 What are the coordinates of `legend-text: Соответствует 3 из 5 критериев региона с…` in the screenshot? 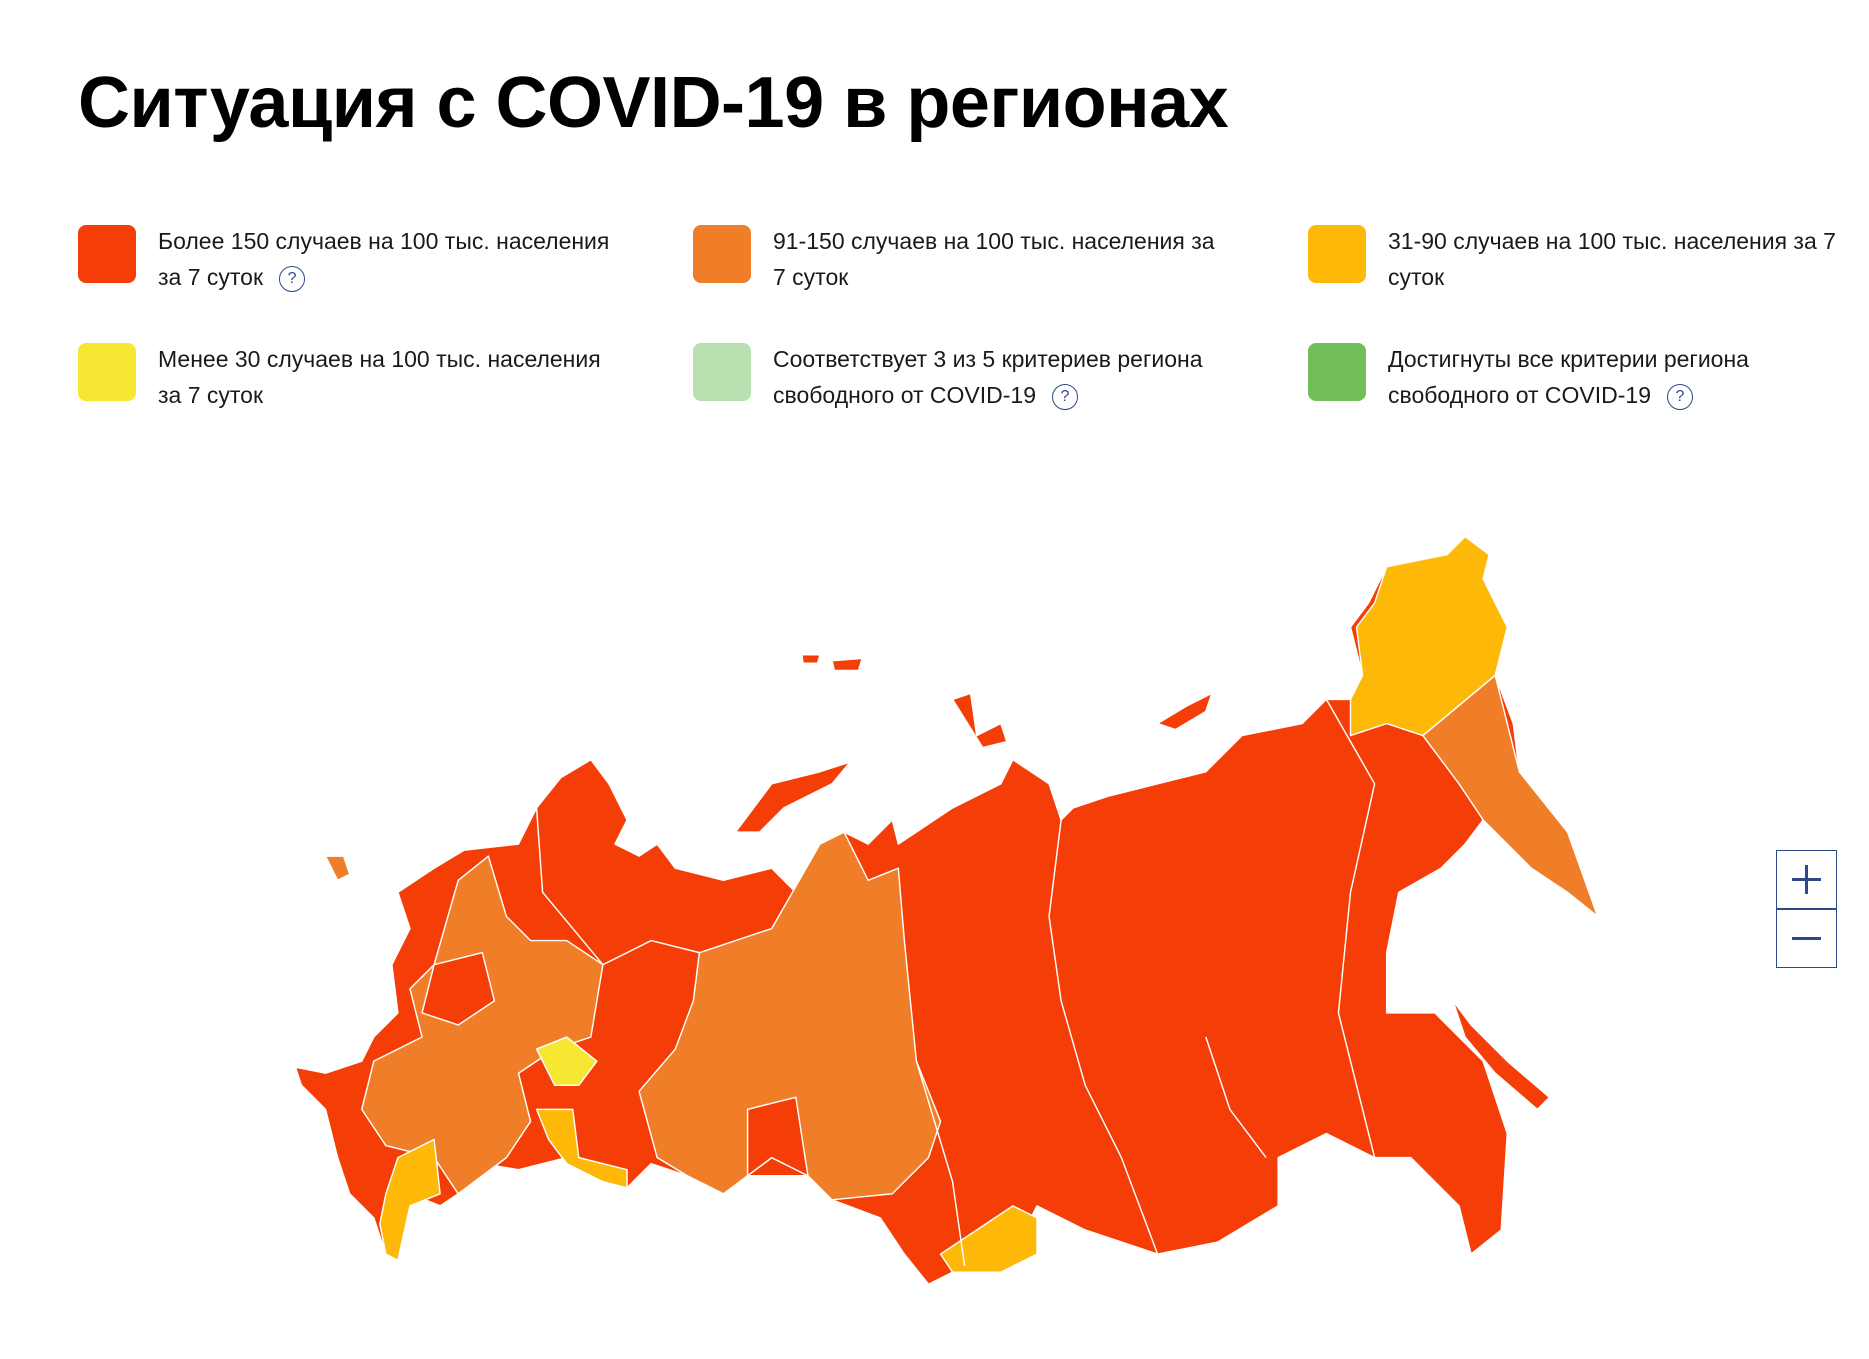 It's located at (988, 377).